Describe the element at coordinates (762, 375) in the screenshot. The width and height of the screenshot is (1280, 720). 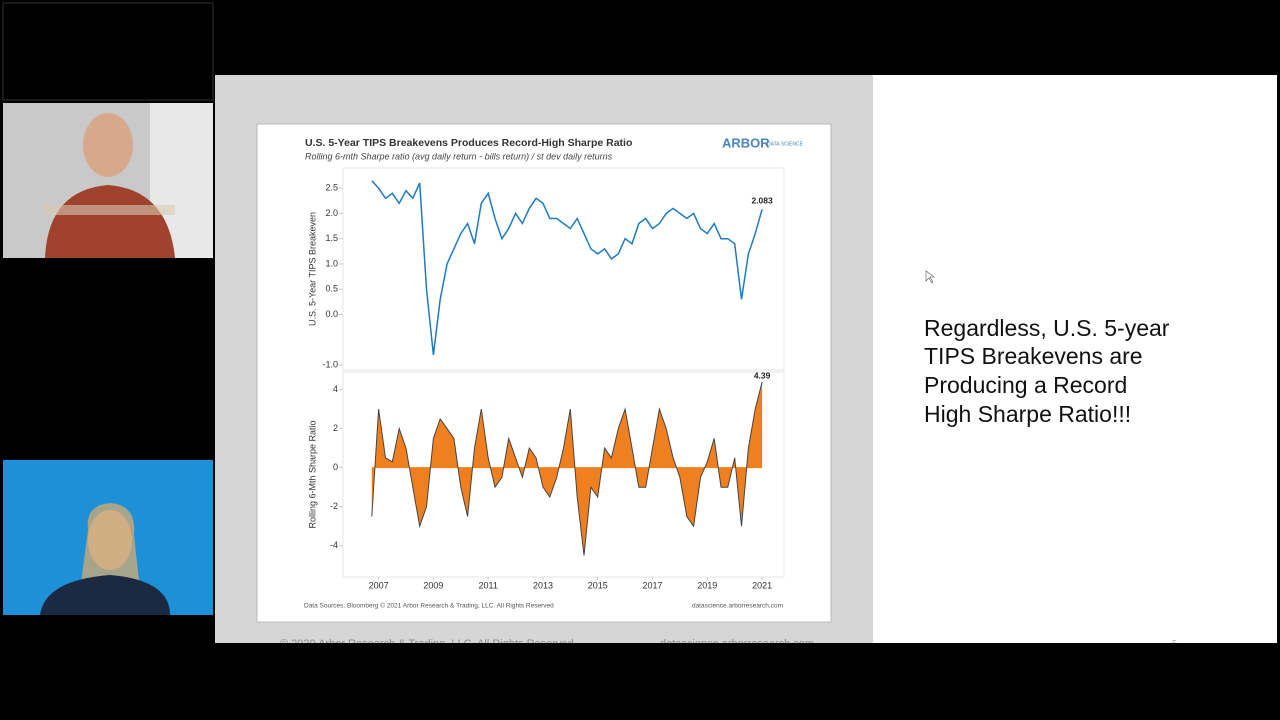
I see `data-label: 4.39` at that location.